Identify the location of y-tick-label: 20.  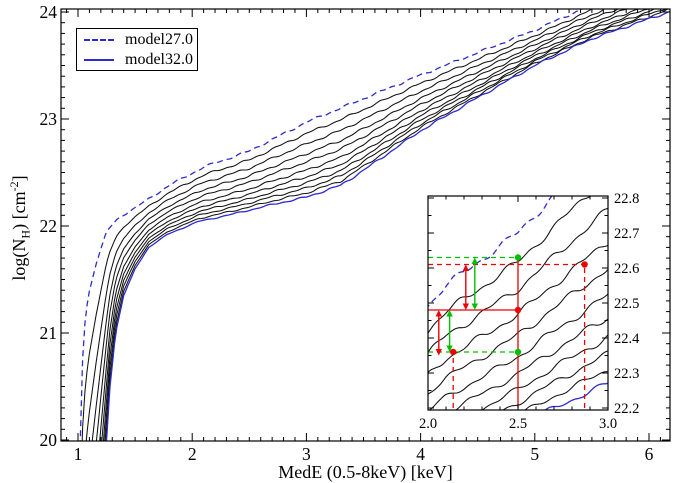
(49, 440).